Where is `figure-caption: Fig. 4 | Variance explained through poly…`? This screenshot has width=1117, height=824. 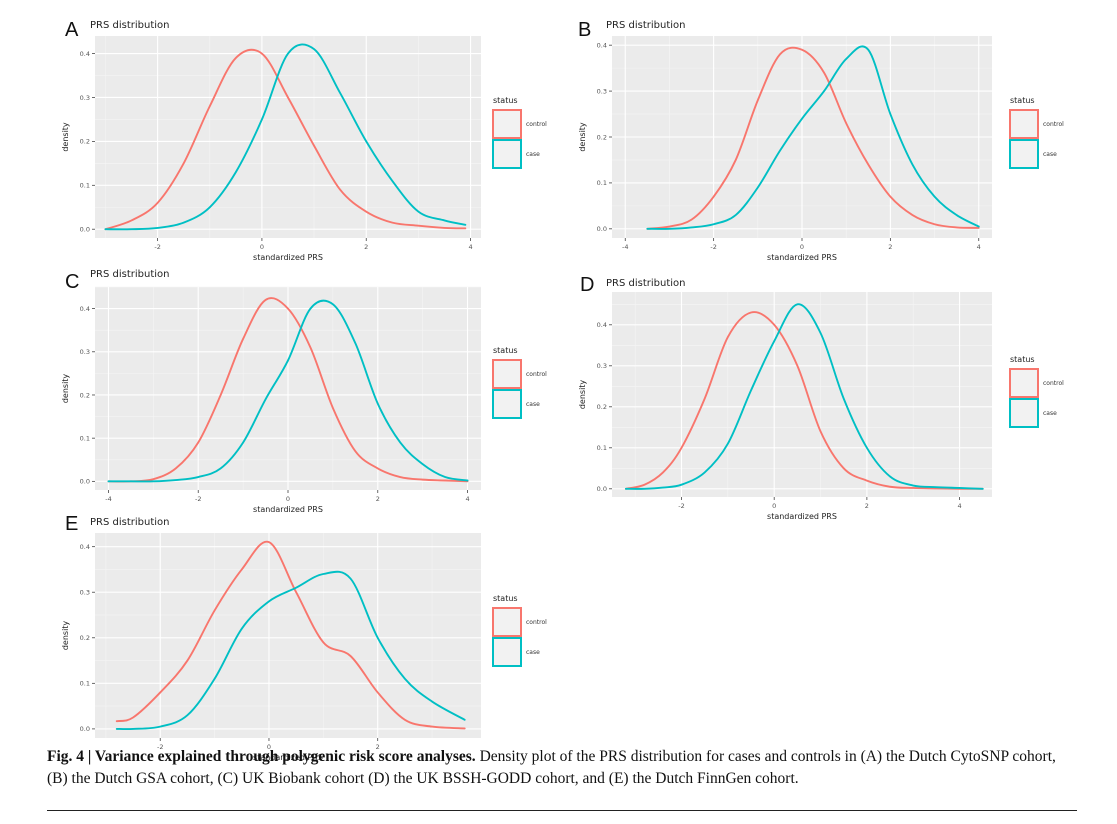 figure-caption: Fig. 4 | Variance explained through poly… is located at coordinates (562, 768).